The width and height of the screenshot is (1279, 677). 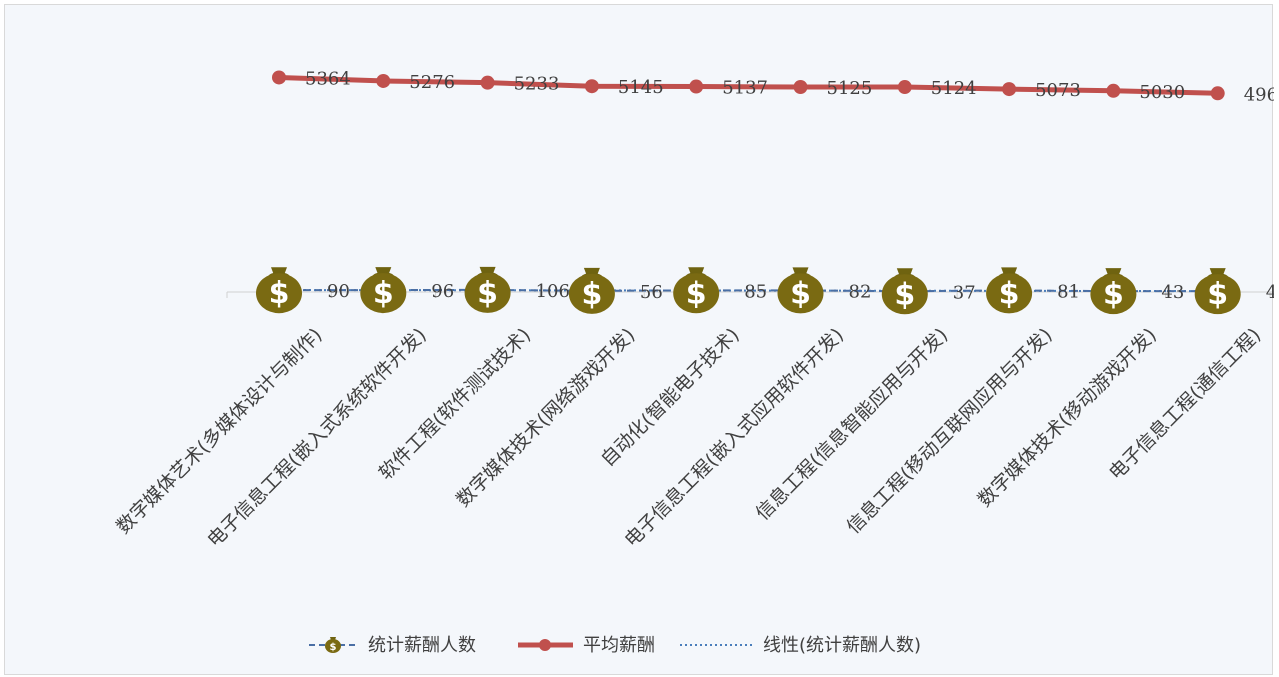 What do you see at coordinates (338, 291) in the screenshot?
I see `count-data-label: 90` at bounding box center [338, 291].